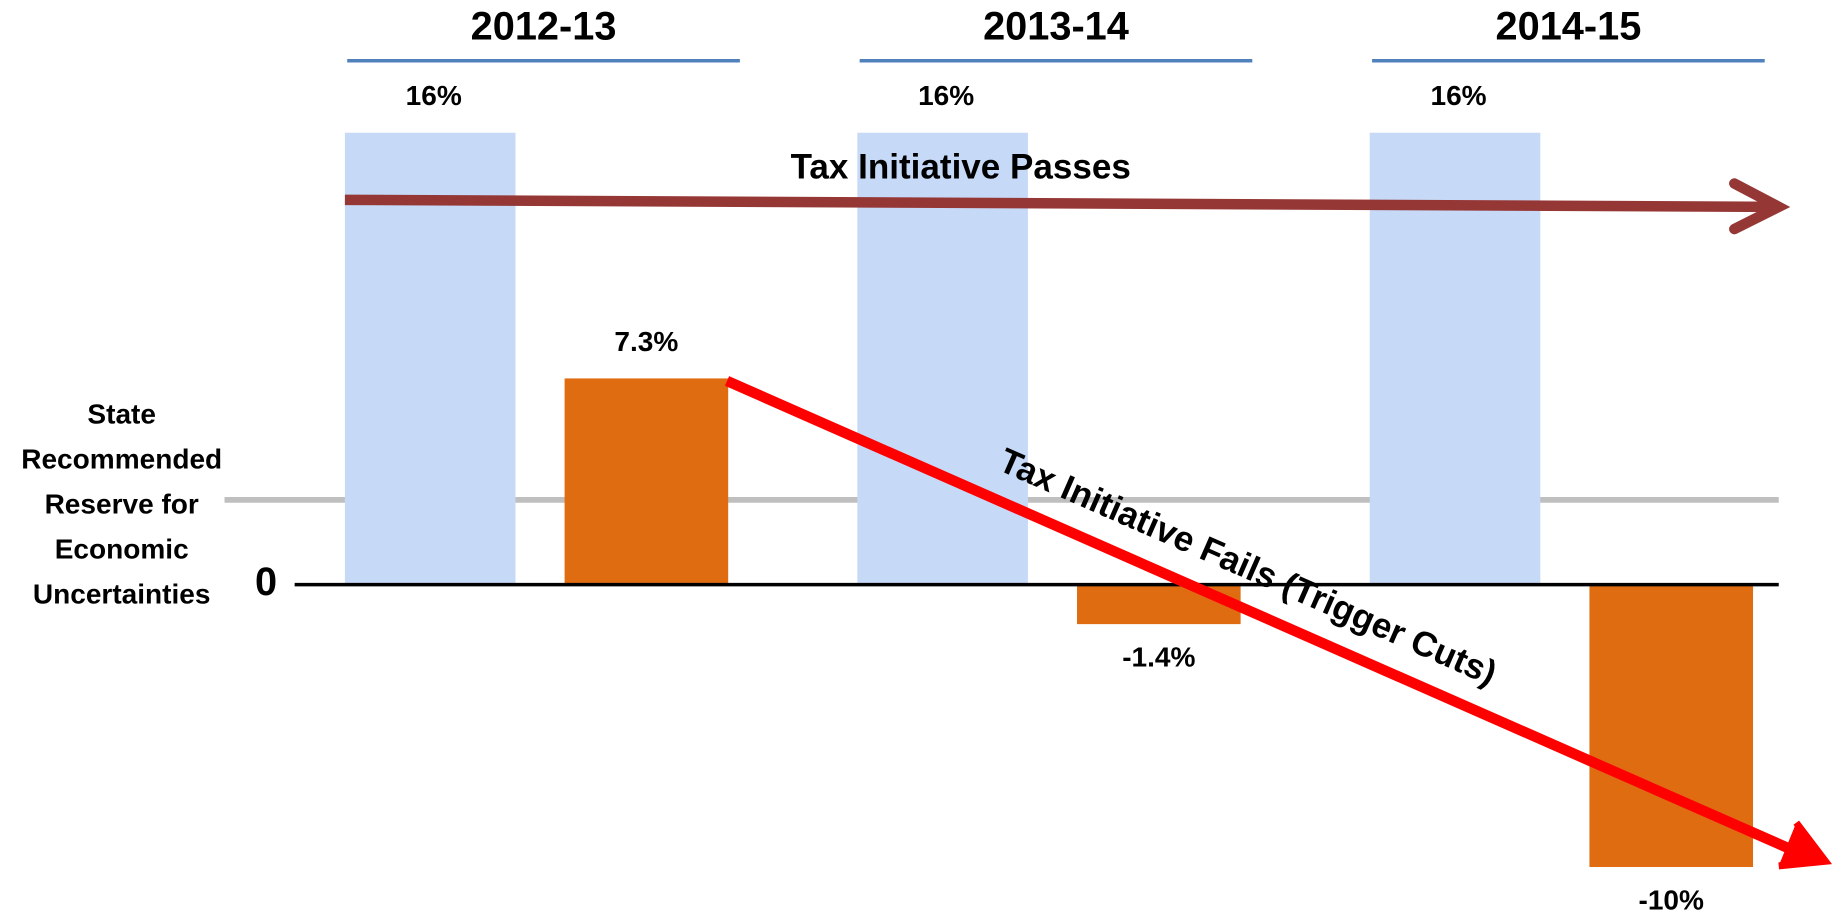 The image size is (1835, 915). I want to click on arrow, so click(1058, 203).